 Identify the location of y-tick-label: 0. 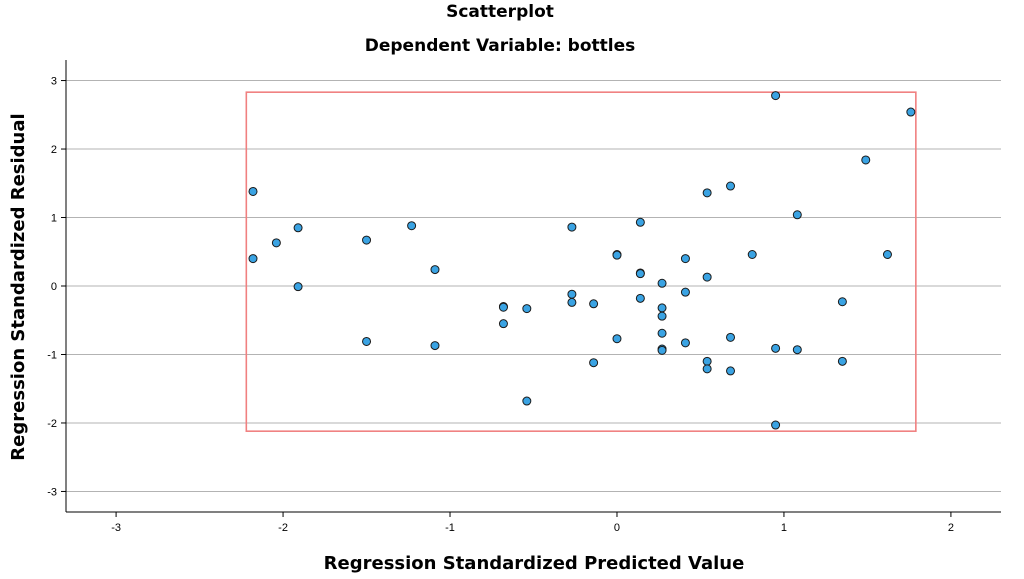
(54, 287).